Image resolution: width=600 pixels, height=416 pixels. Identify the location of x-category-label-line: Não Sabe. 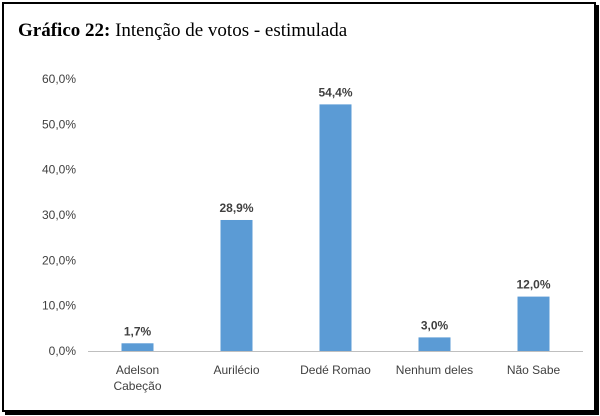
(534, 370).